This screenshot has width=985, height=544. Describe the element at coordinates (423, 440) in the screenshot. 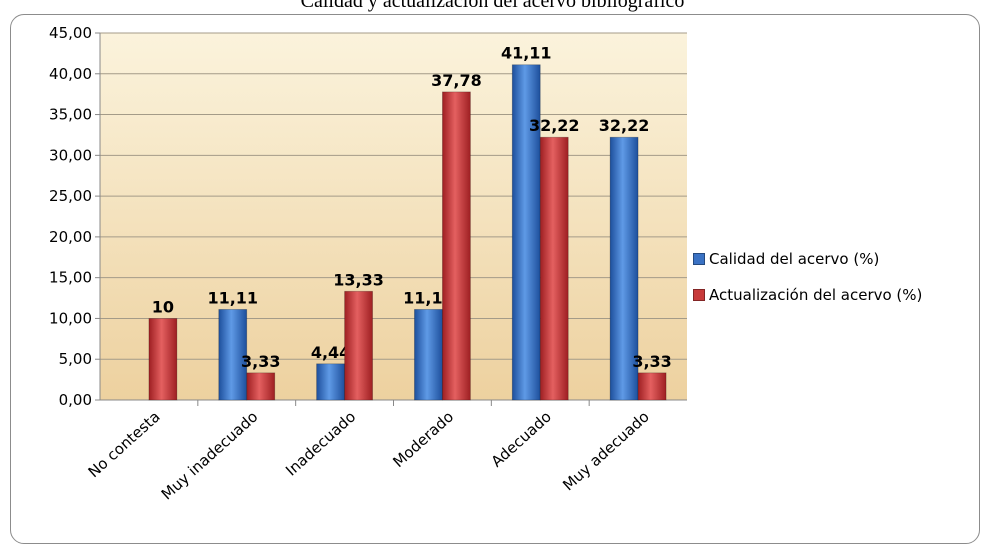

I see `x-tick-label: Moderado` at that location.